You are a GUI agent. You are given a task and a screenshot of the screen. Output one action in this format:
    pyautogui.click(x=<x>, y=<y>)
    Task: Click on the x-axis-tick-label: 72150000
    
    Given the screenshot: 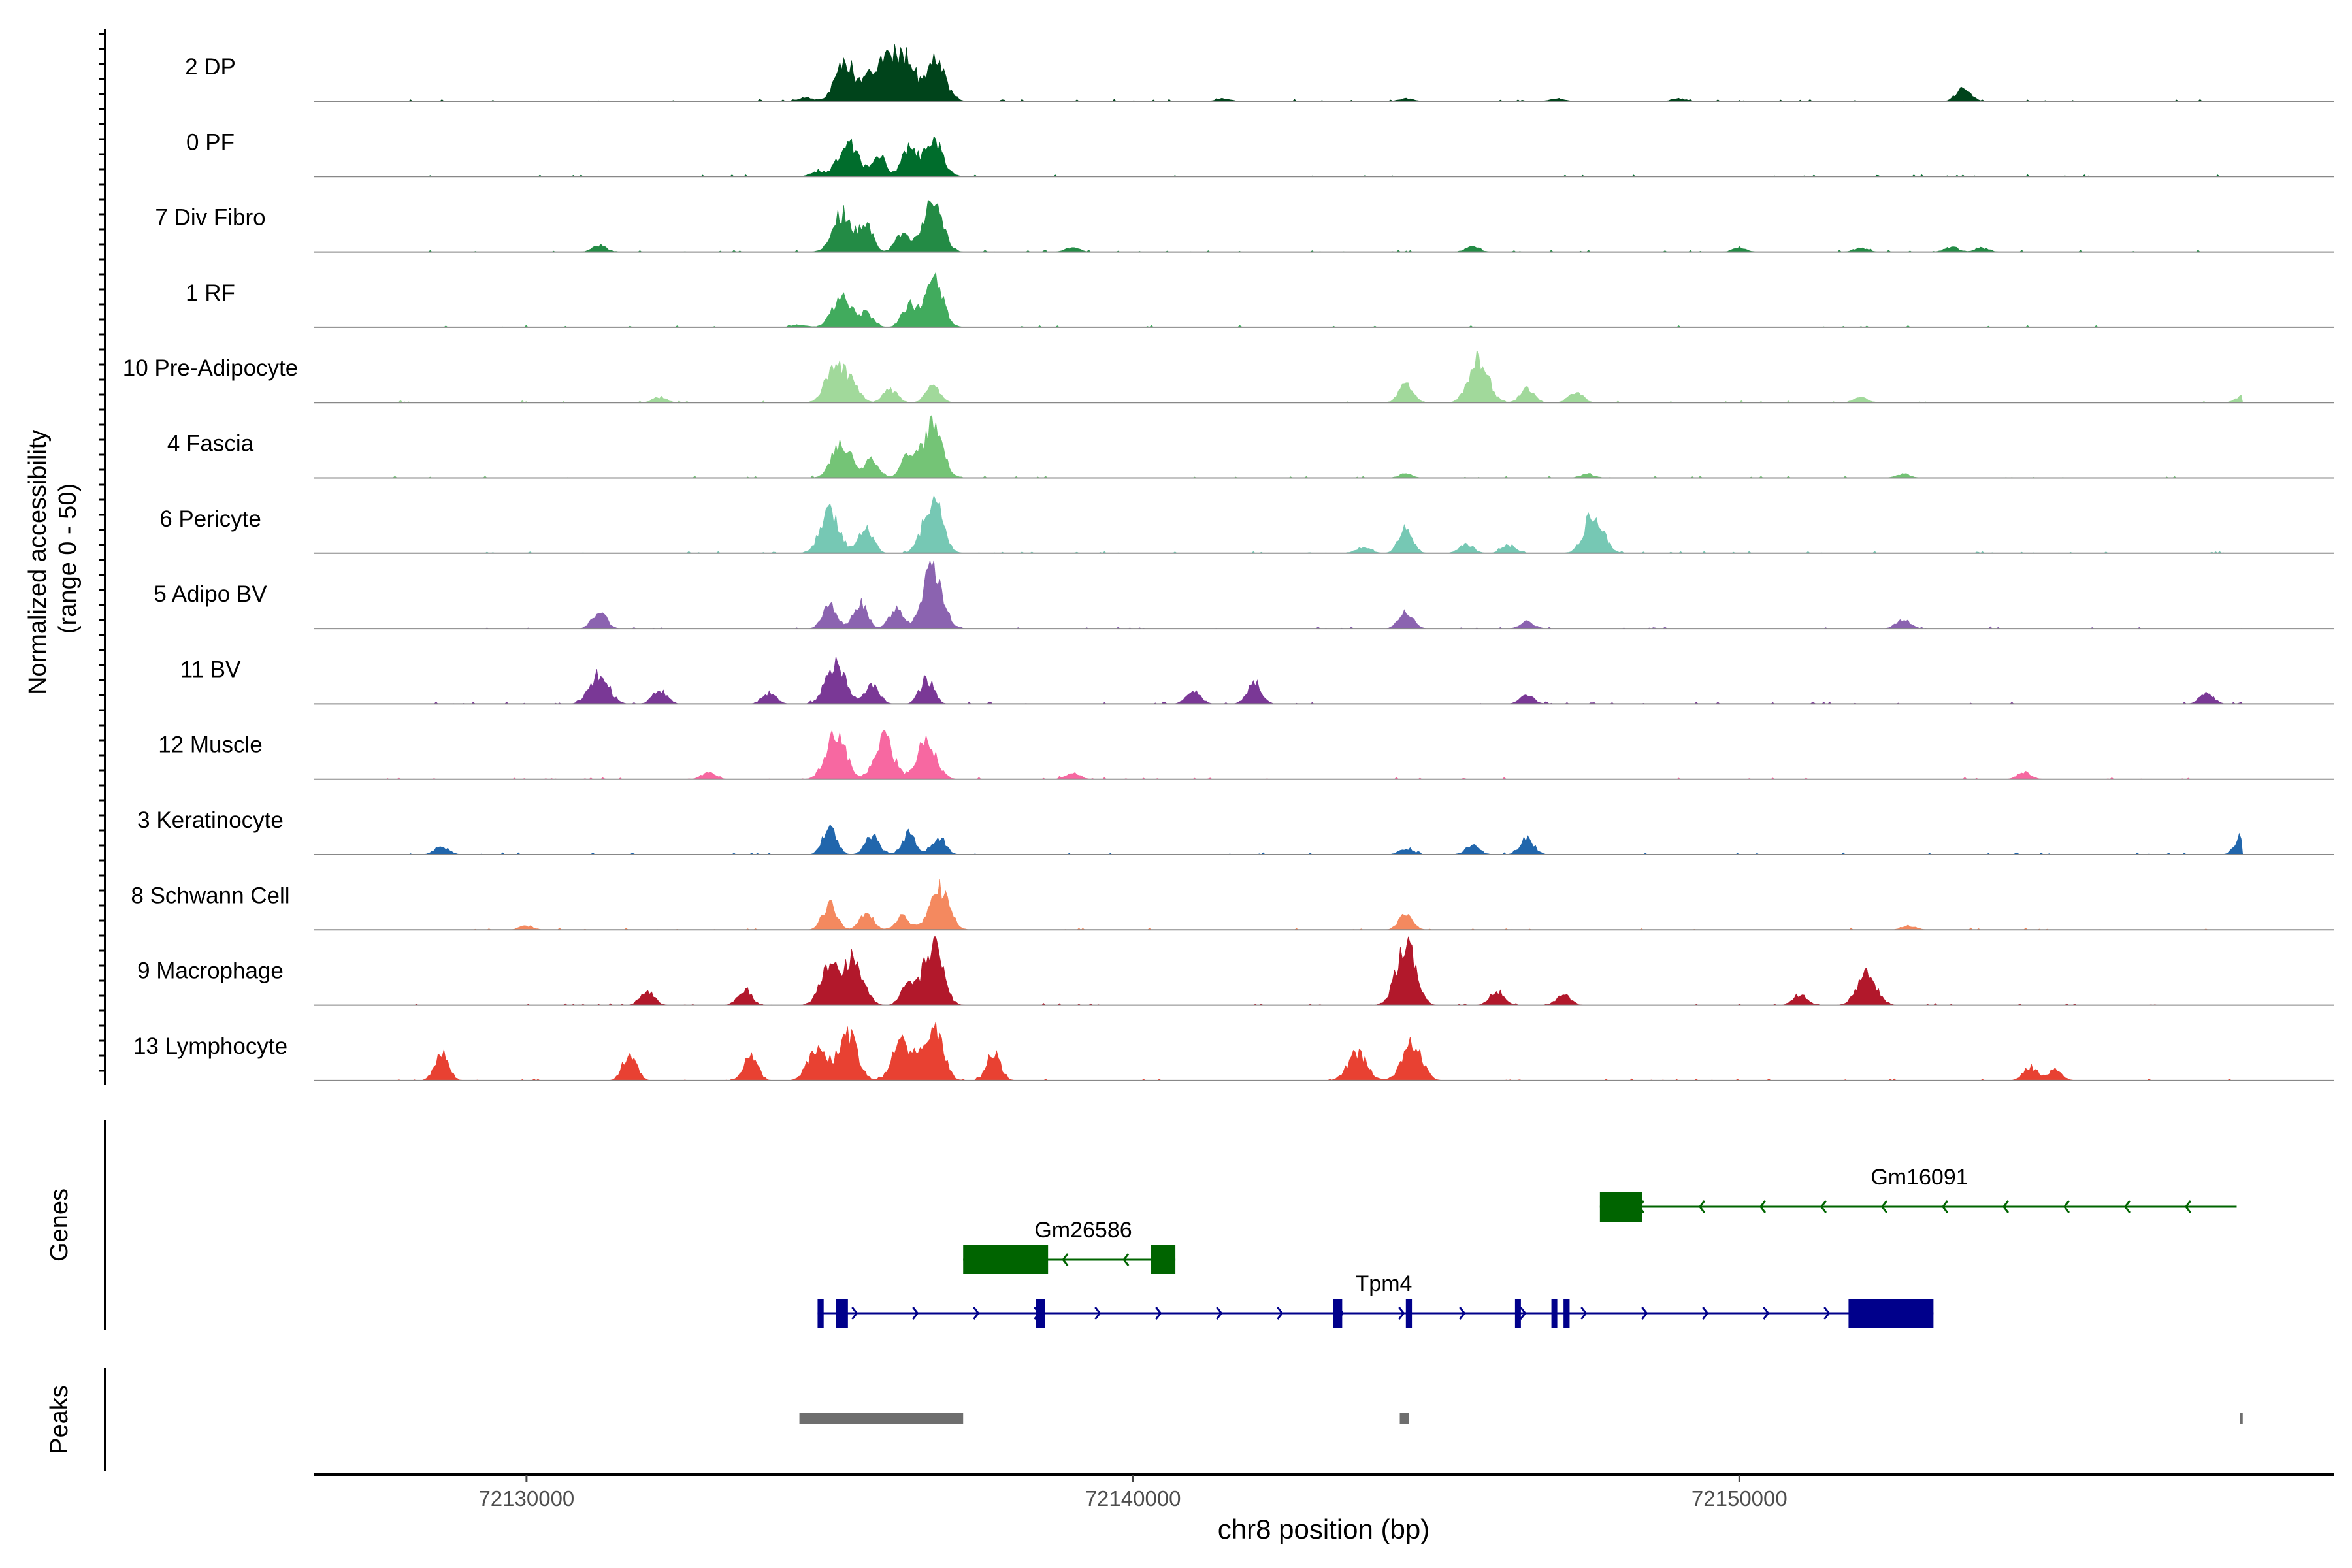 What is the action you would take?
    pyautogui.click(x=1739, y=1498)
    